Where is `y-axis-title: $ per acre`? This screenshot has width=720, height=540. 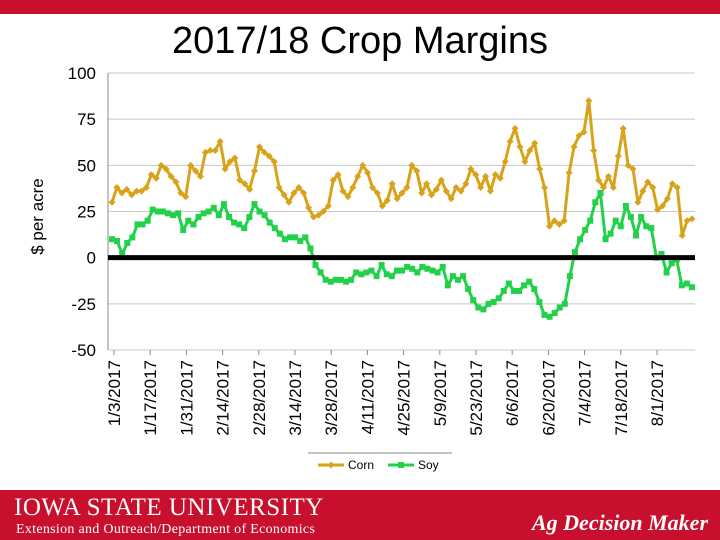 y-axis-title: $ per acre is located at coordinates (37, 216).